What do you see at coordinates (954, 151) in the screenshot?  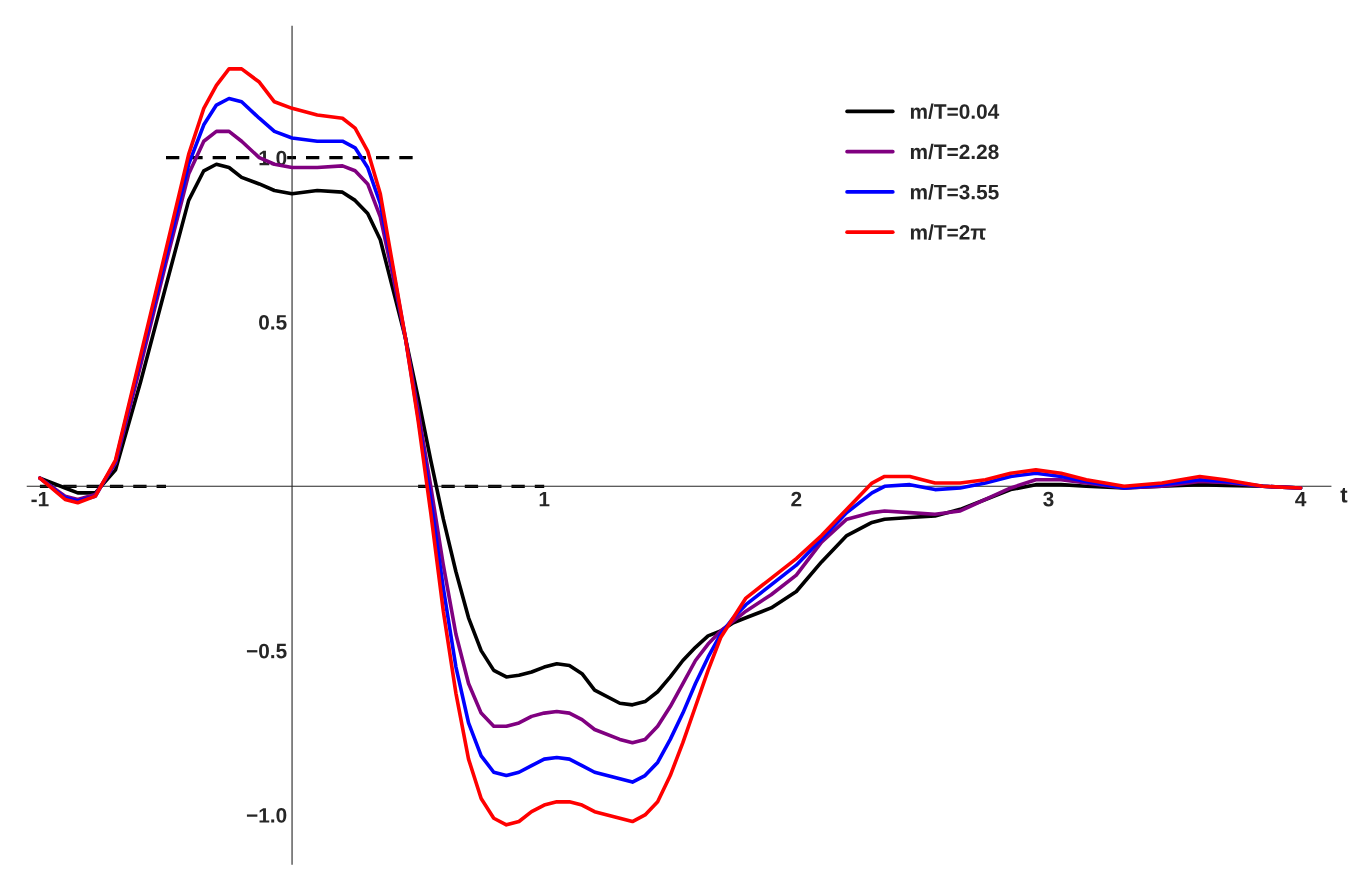 I see `legend-label: m/T=2.28` at bounding box center [954, 151].